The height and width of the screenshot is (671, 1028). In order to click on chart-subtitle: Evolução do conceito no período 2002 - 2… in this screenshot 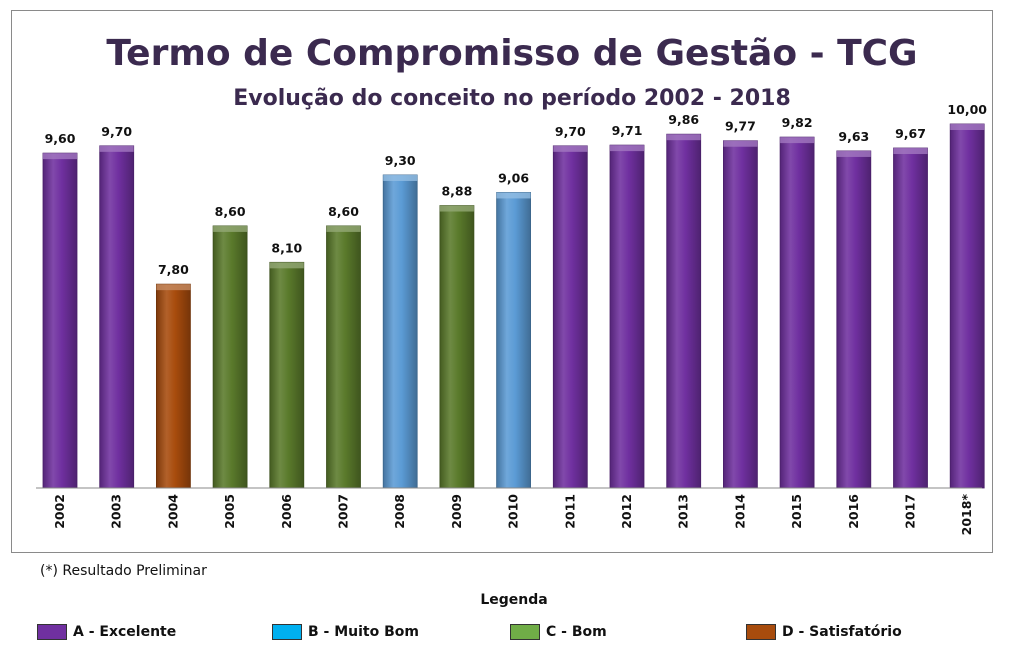, I will do `click(512, 98)`.